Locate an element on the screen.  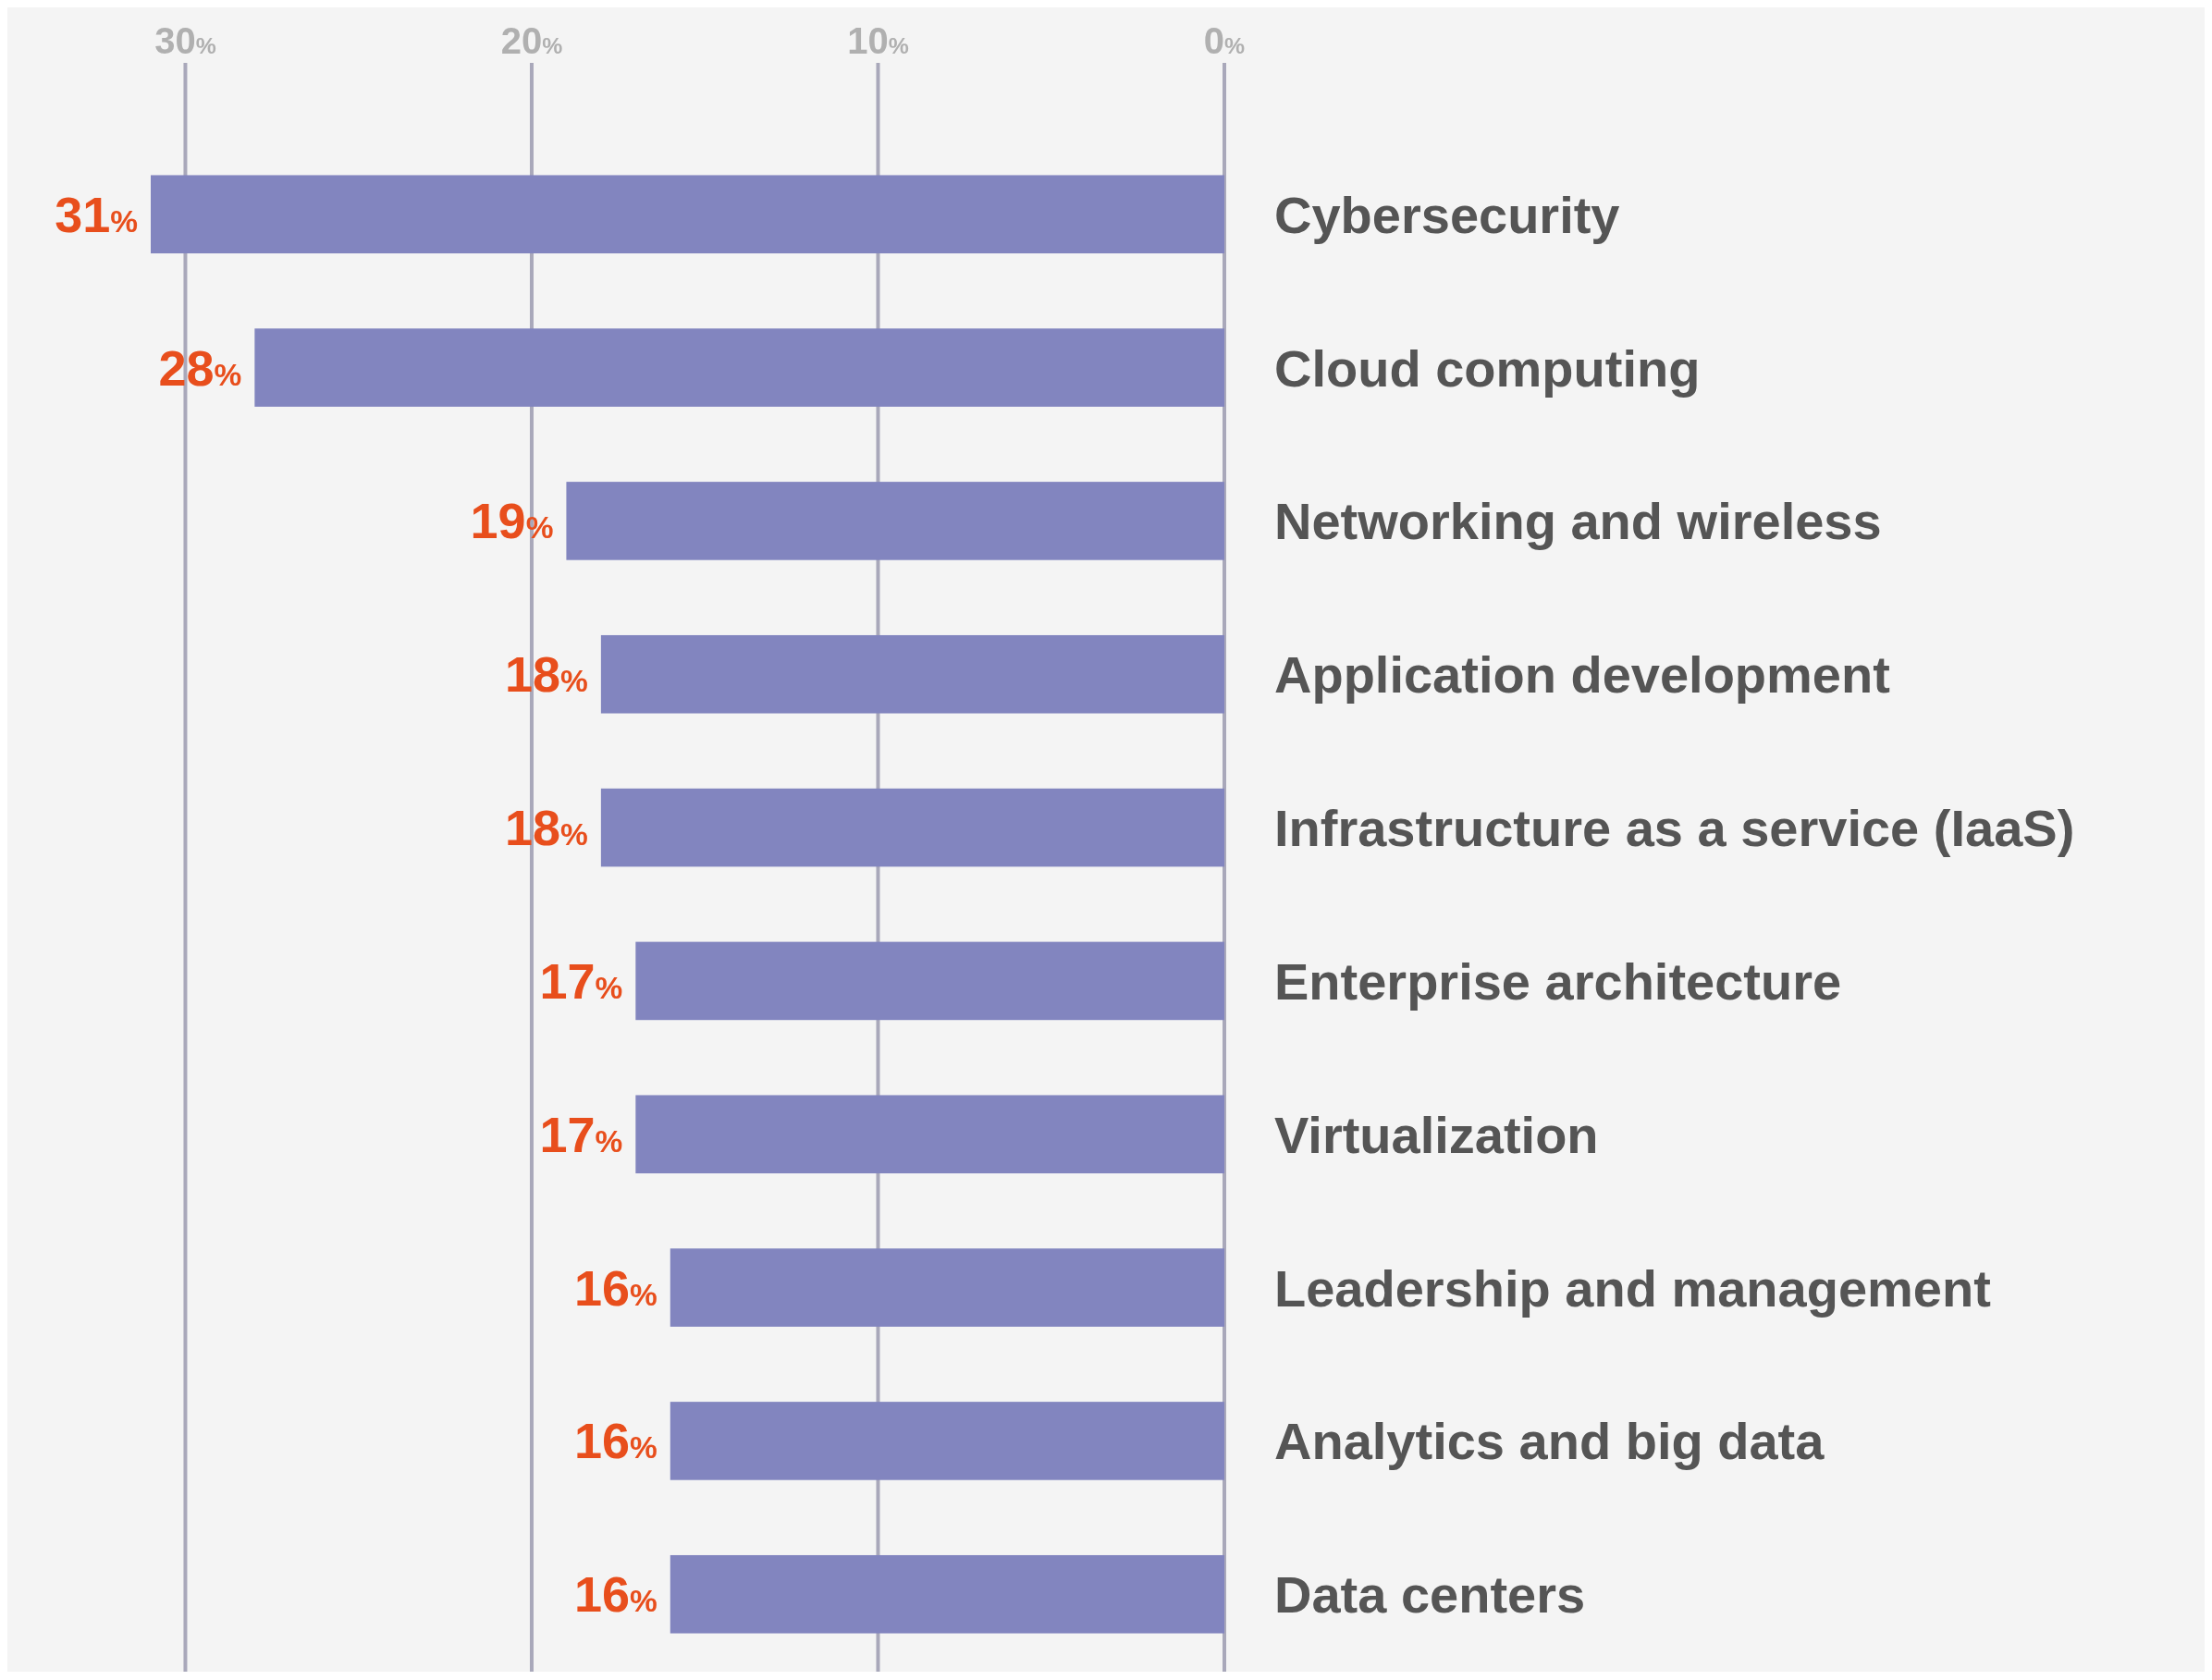
y-tick-label: Leadership and management is located at coordinates (1633, 1288).